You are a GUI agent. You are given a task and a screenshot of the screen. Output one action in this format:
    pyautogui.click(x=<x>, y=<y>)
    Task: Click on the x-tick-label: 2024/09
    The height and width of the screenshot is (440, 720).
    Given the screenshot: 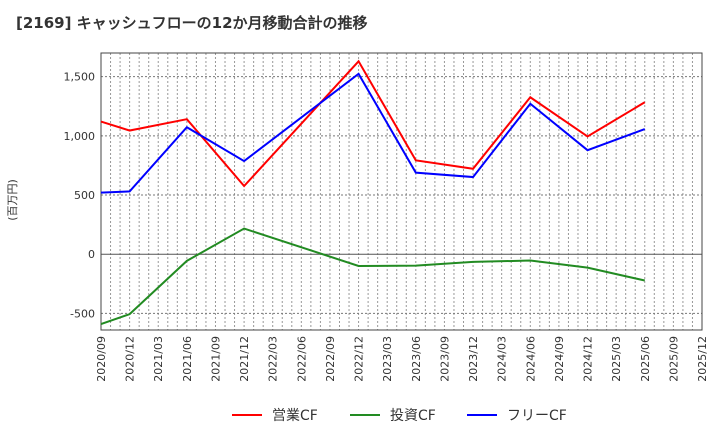 What is the action you would take?
    pyautogui.click(x=559, y=359)
    